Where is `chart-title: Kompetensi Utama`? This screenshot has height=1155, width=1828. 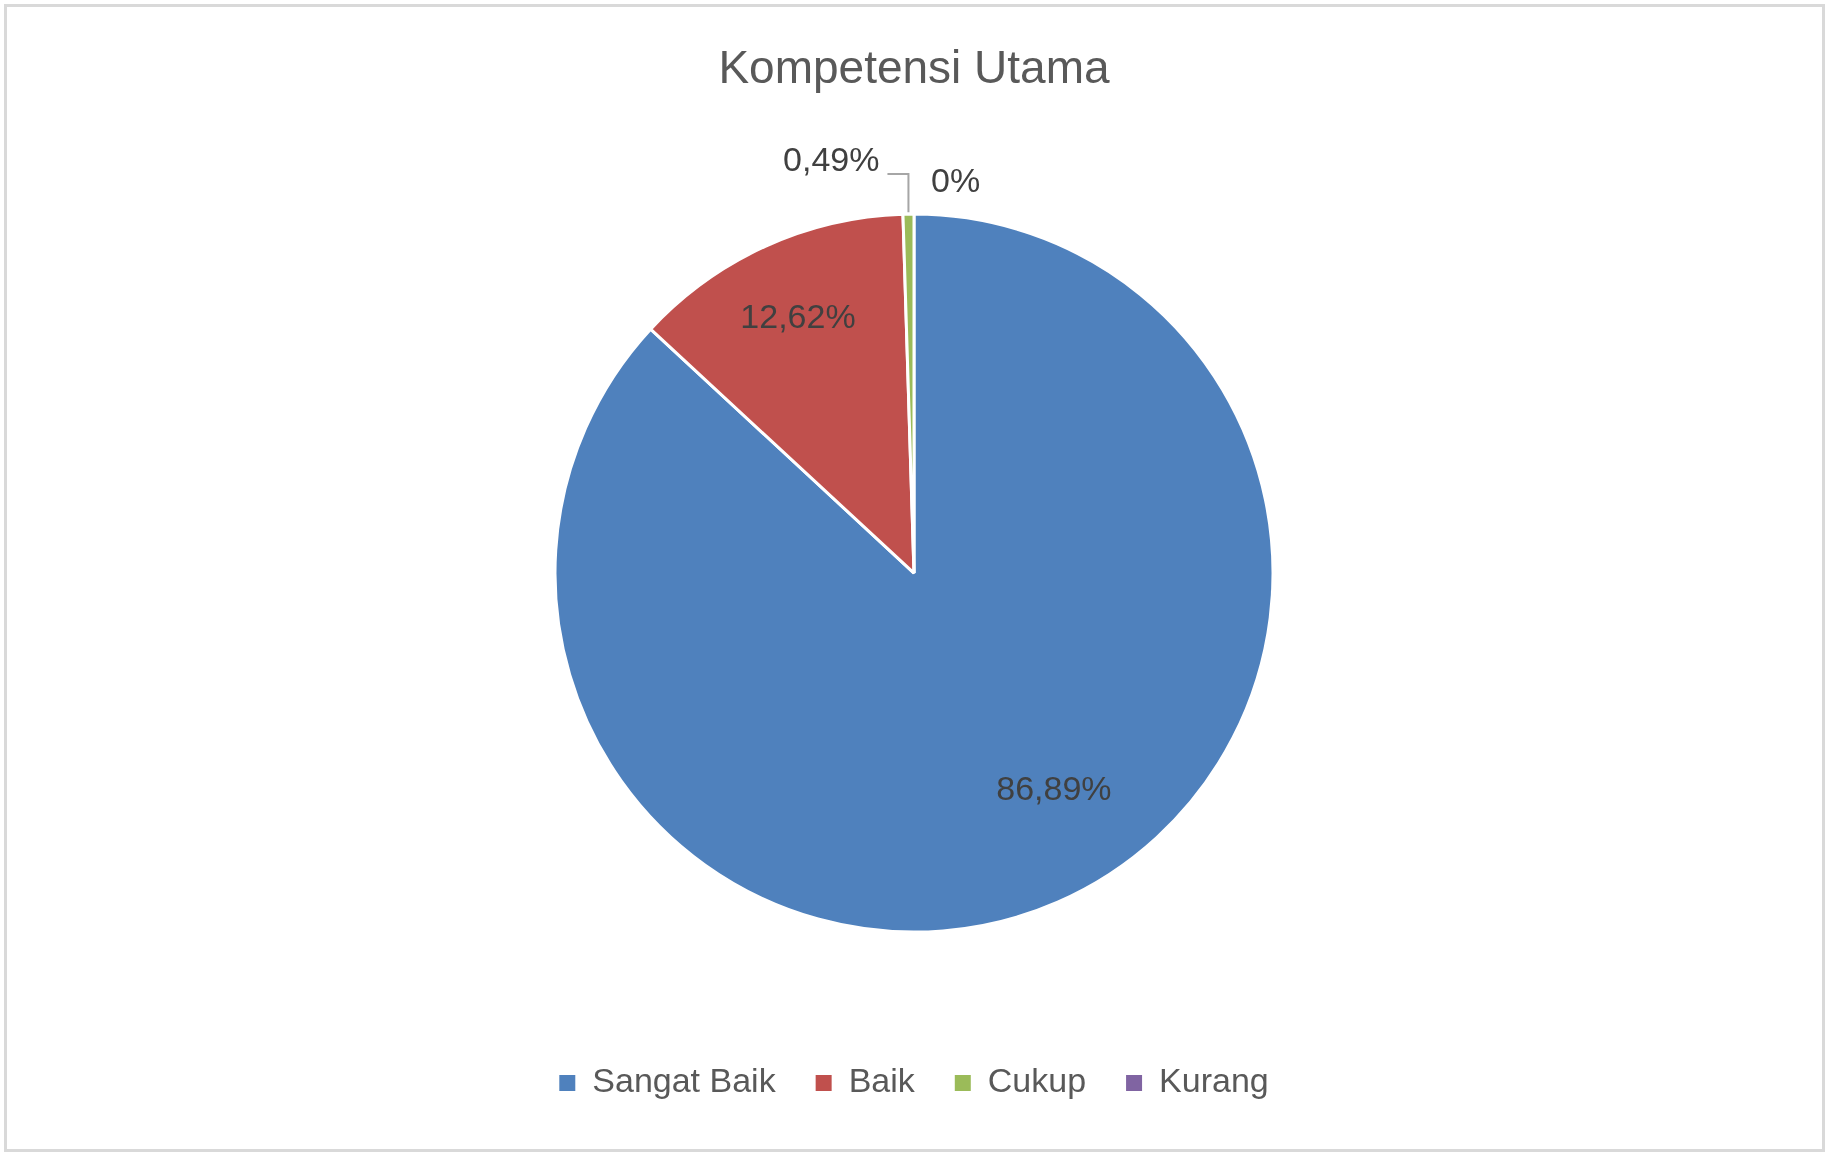
chart-title: Kompetensi Utama is located at coordinates (914, 67).